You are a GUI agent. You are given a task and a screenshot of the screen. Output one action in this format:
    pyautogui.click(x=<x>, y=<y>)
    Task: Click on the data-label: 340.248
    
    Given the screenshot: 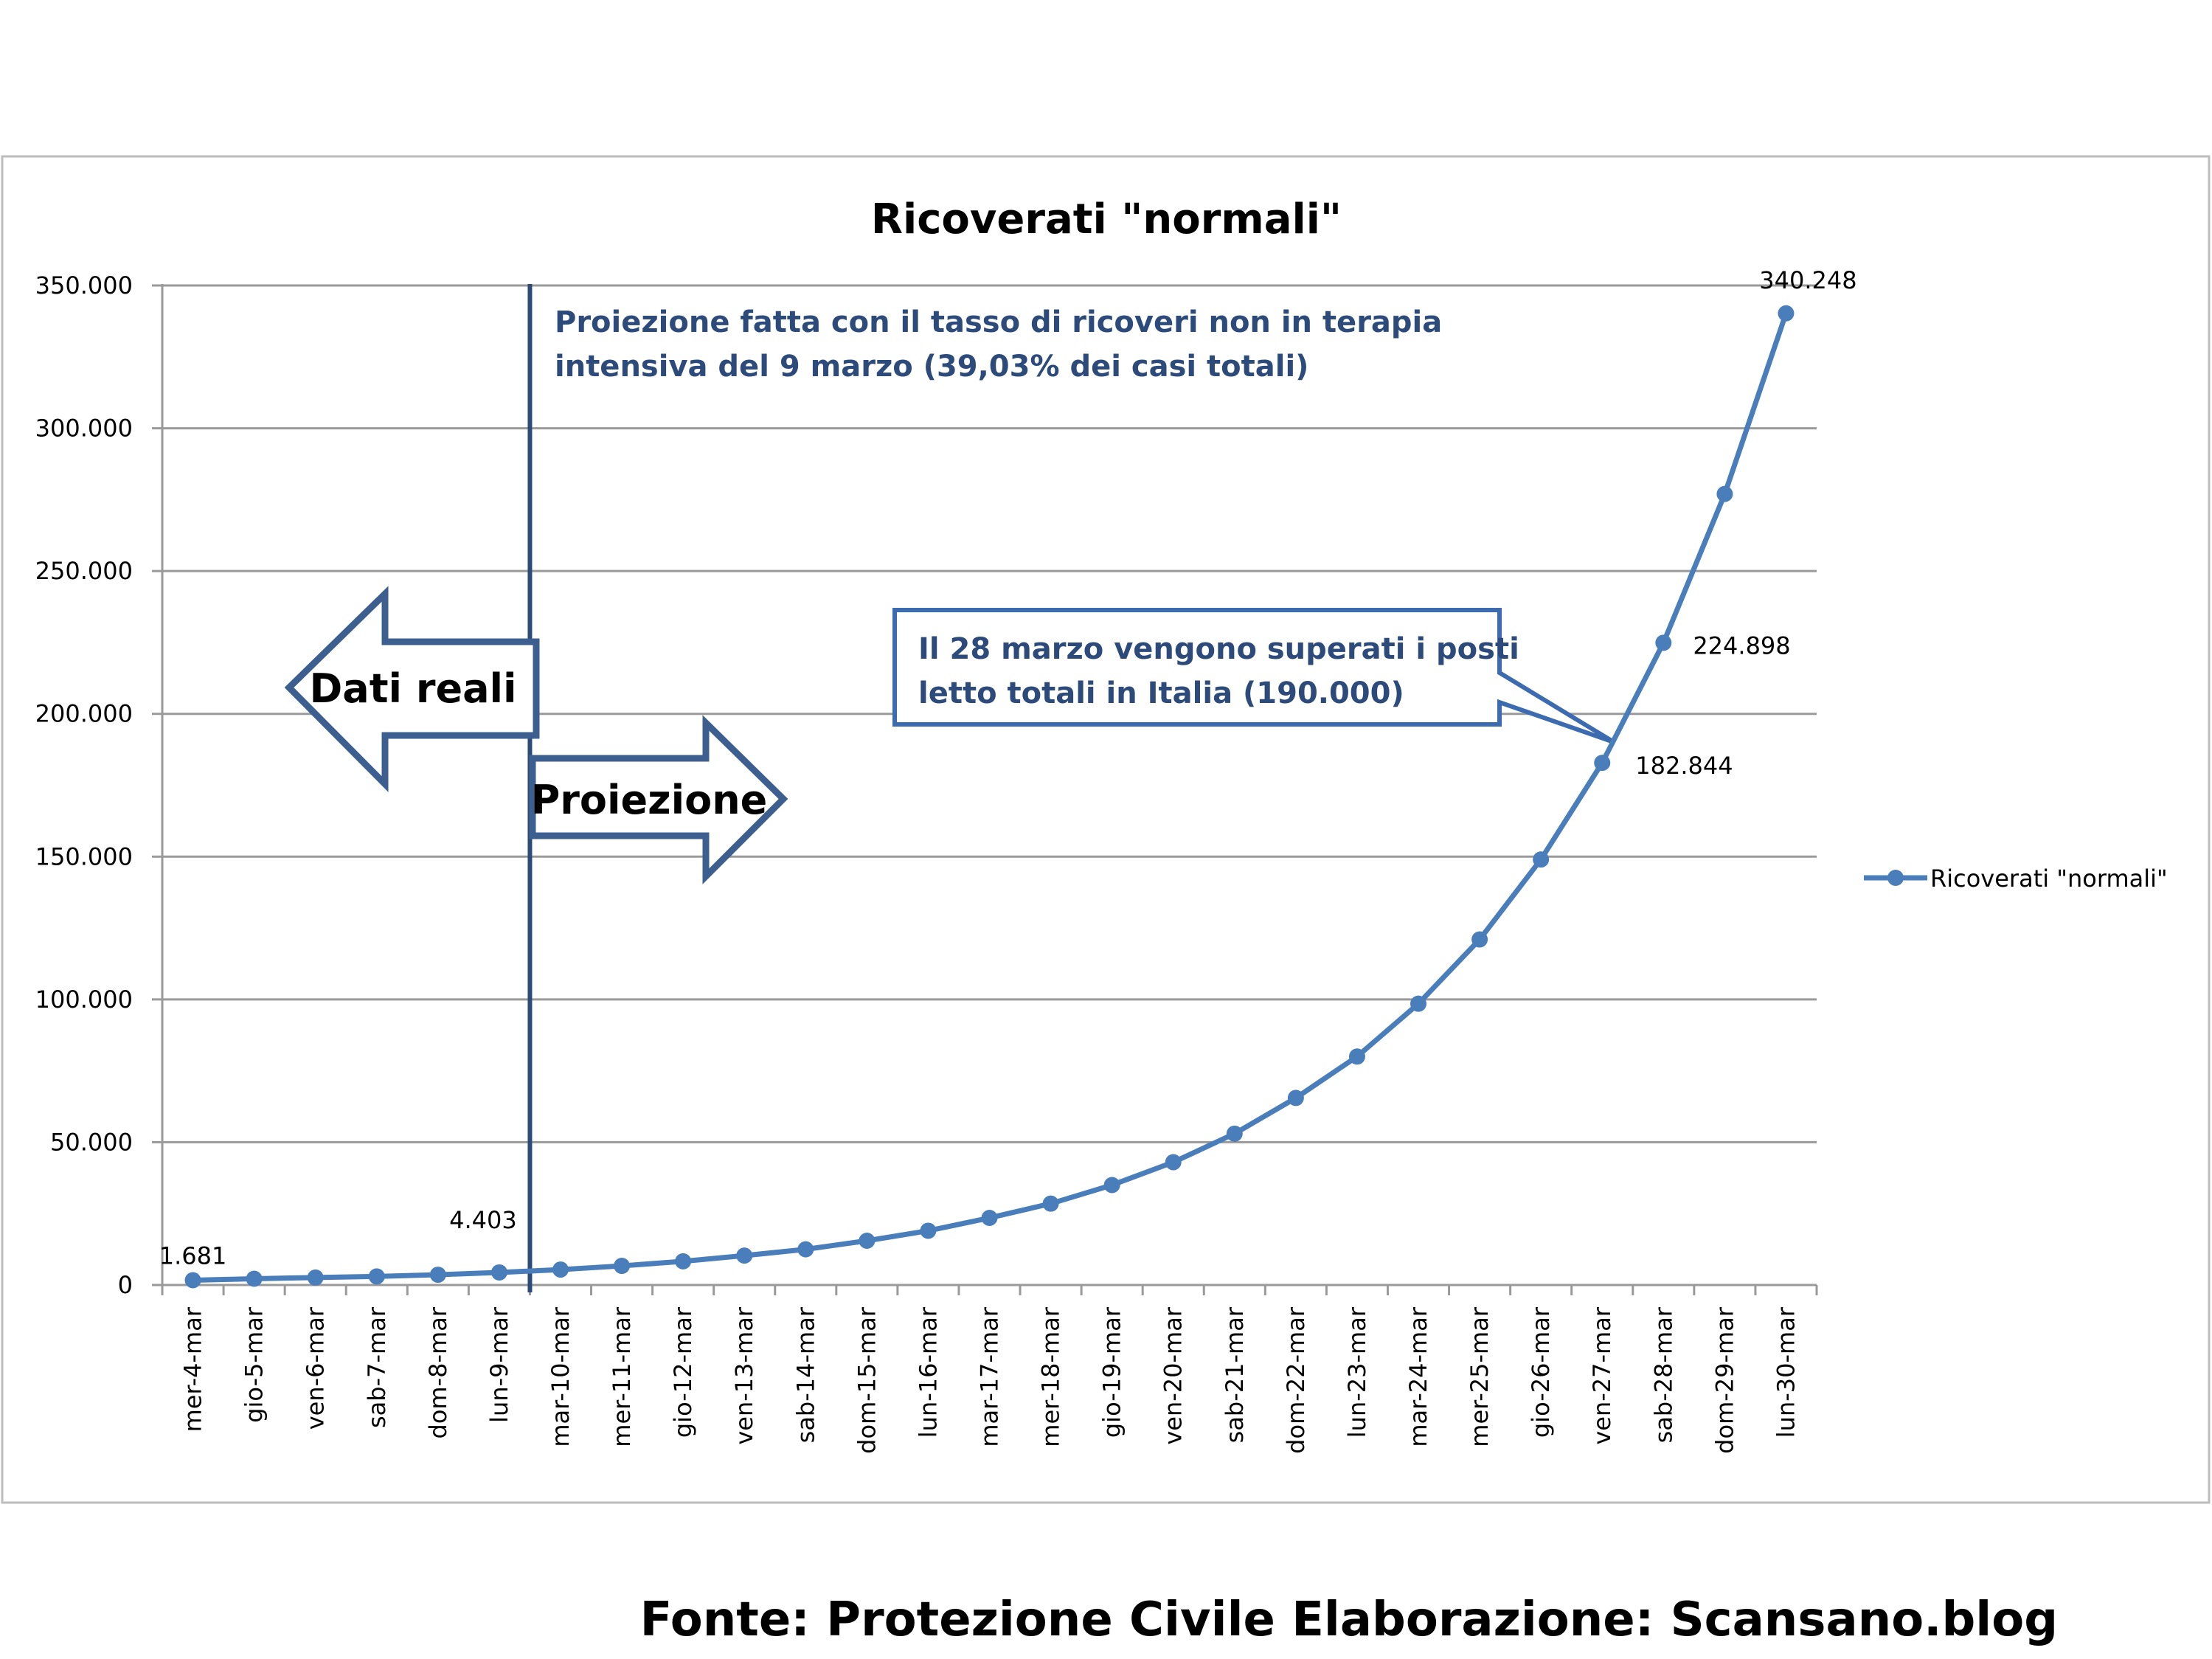 What is the action you would take?
    pyautogui.click(x=1808, y=280)
    